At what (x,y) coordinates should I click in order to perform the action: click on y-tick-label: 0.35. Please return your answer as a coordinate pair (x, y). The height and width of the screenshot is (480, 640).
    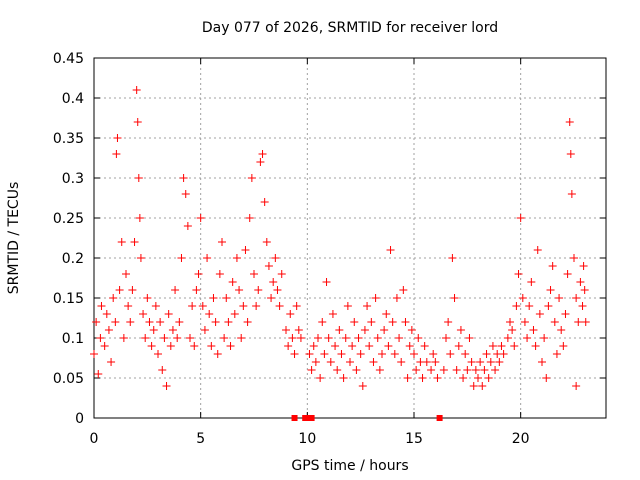
    Looking at the image, I should click on (68, 139).